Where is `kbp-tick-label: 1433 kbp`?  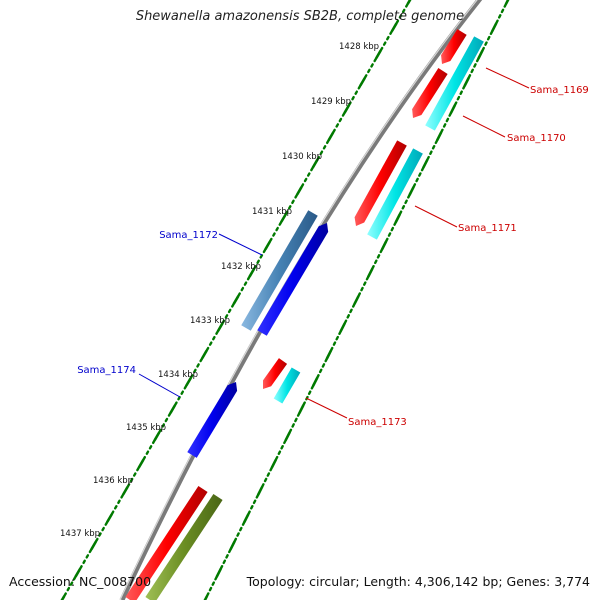 kbp-tick-label: 1433 kbp is located at coordinates (210, 321).